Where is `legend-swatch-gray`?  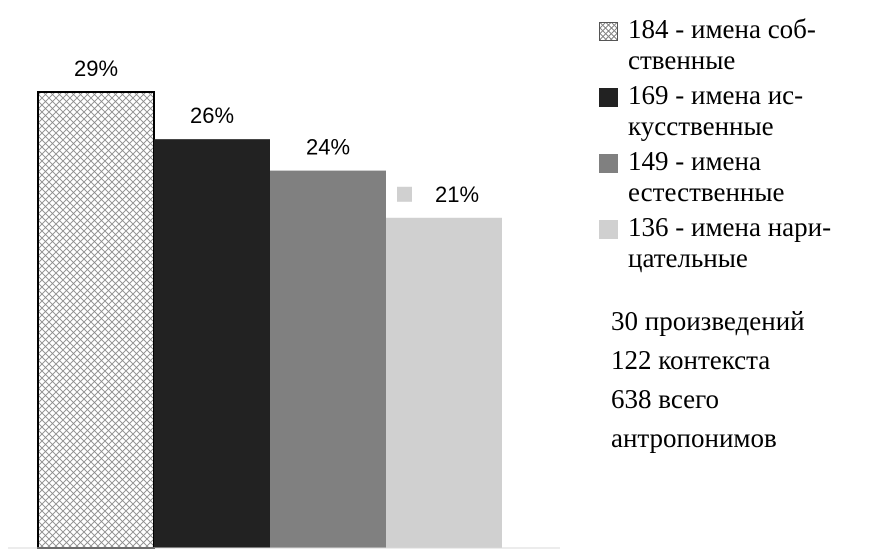 legend-swatch-gray is located at coordinates (608, 163).